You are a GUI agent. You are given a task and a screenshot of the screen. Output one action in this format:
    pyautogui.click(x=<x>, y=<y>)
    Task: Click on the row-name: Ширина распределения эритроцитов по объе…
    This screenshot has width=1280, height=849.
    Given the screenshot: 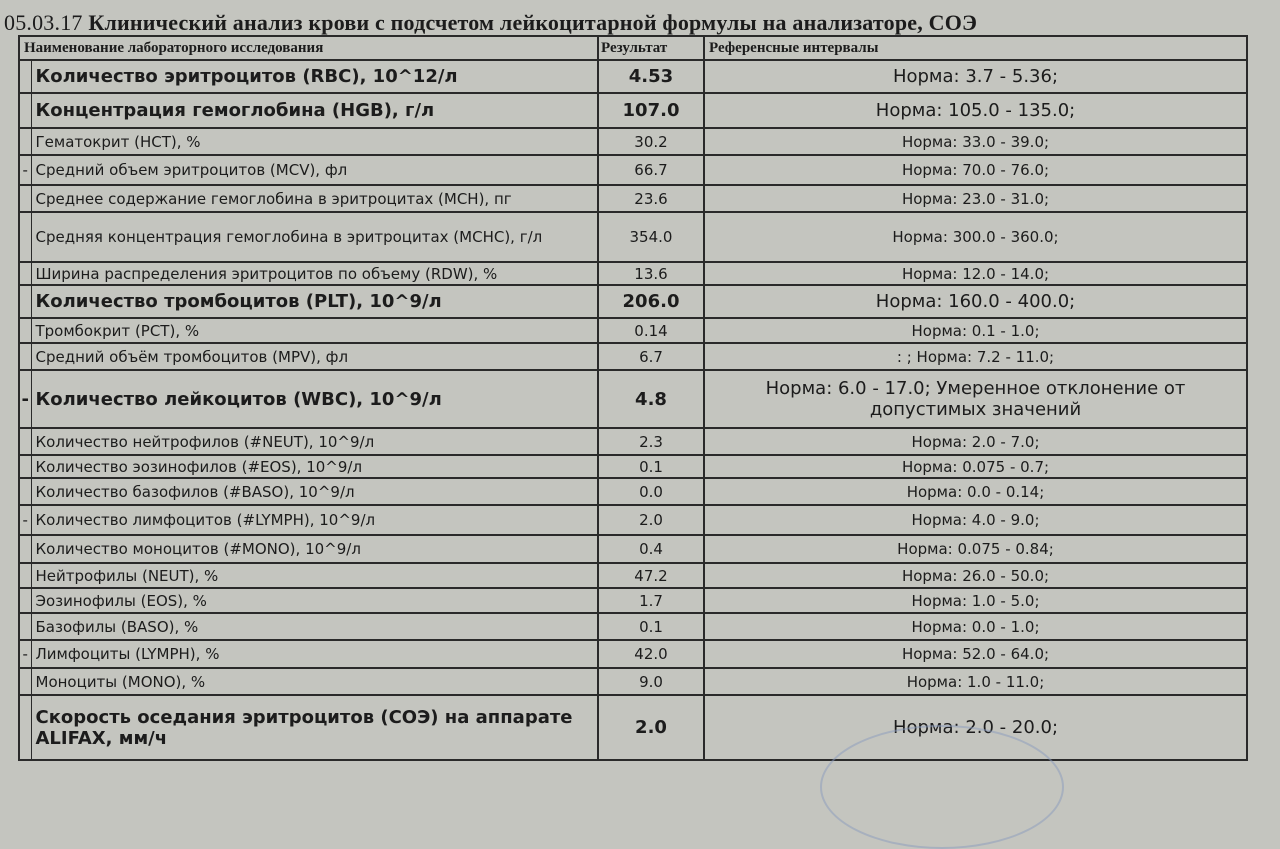 What is the action you would take?
    pyautogui.click(x=314, y=273)
    